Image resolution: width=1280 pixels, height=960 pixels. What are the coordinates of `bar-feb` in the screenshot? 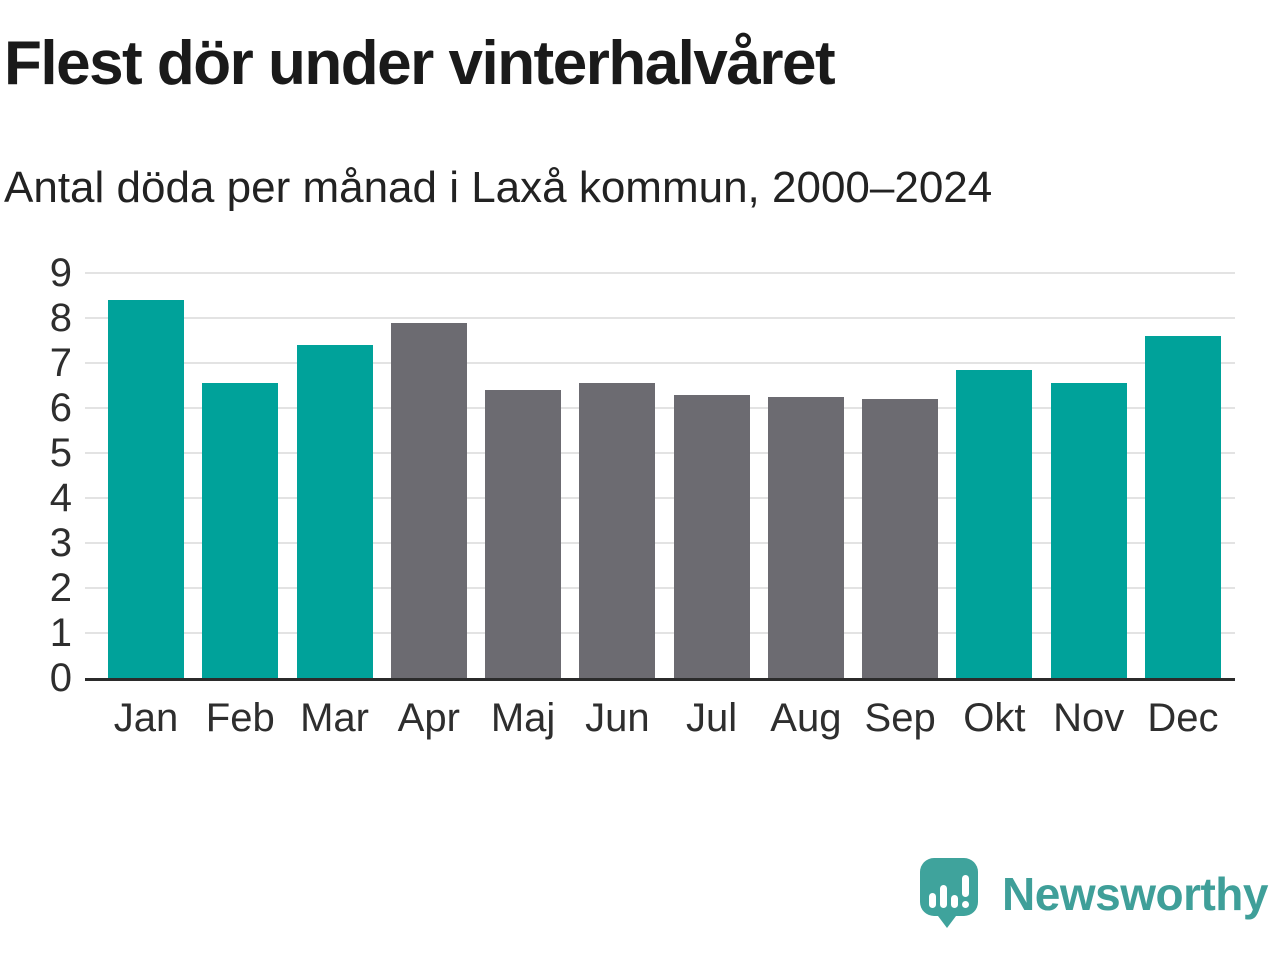 It's located at (240, 530).